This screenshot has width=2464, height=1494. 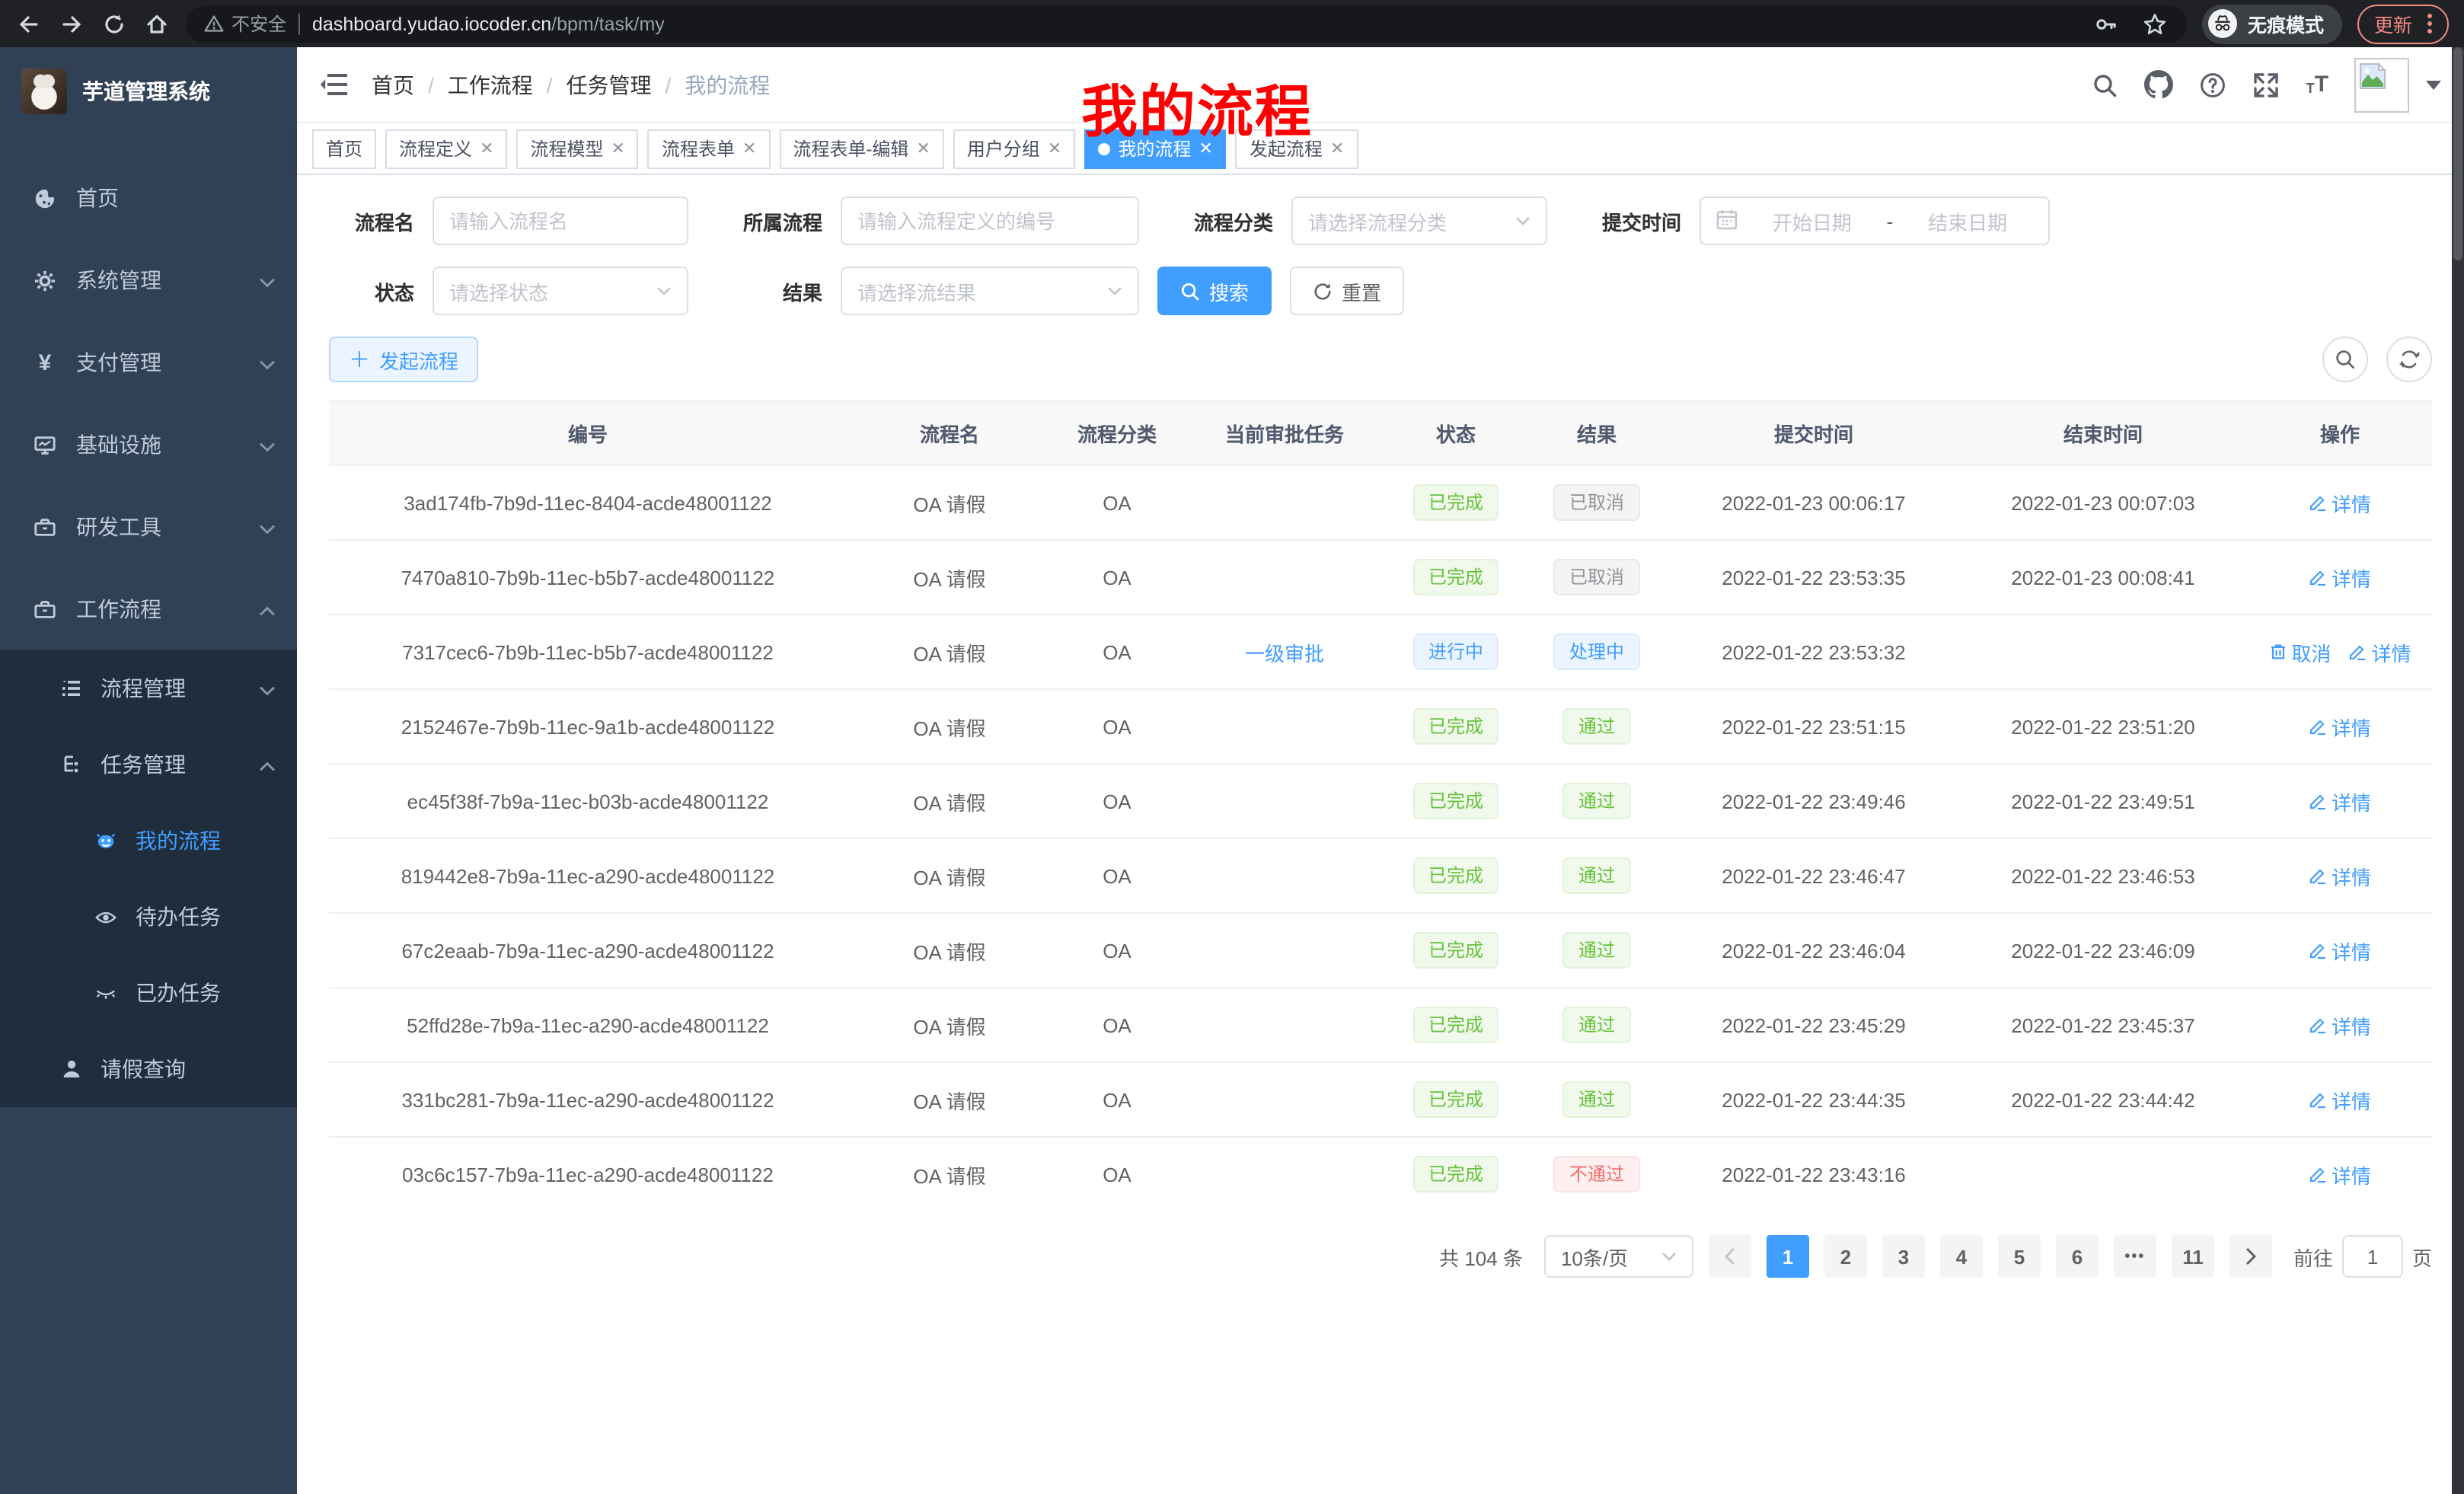 I want to click on process-name-input, so click(x=560, y=220).